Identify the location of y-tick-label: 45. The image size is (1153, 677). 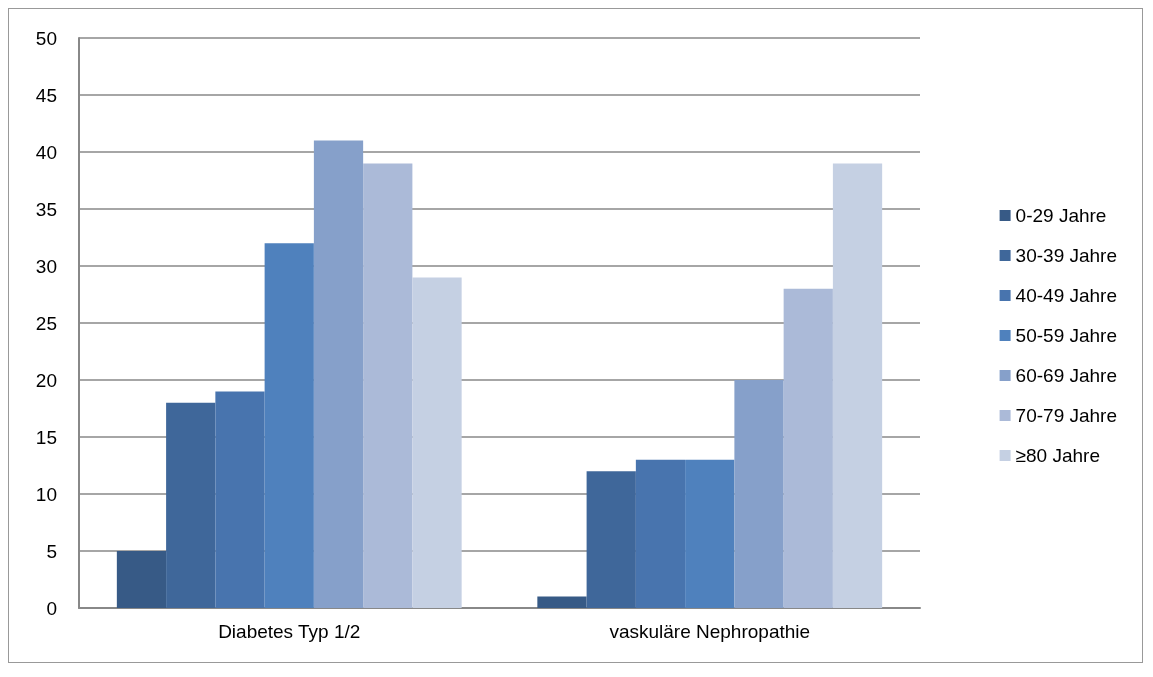
(46, 95).